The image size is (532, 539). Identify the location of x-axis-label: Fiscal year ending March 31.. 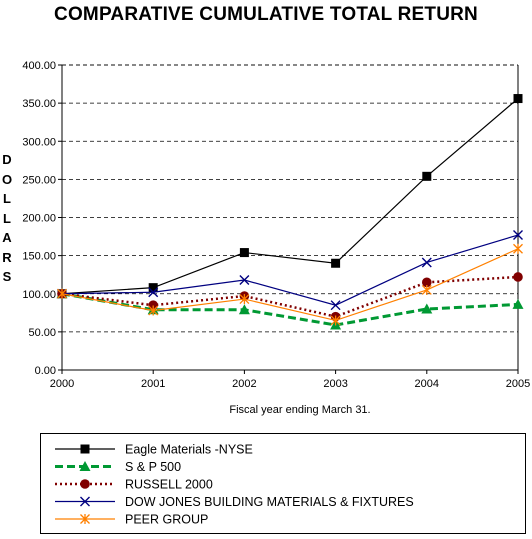
(299, 410).